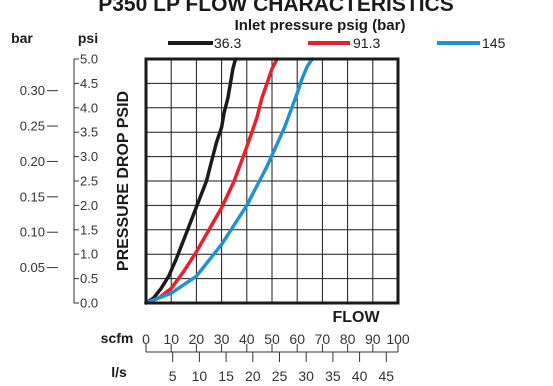 This screenshot has width=553, height=386. I want to click on scfm-tick-label: 10, so click(171, 339).